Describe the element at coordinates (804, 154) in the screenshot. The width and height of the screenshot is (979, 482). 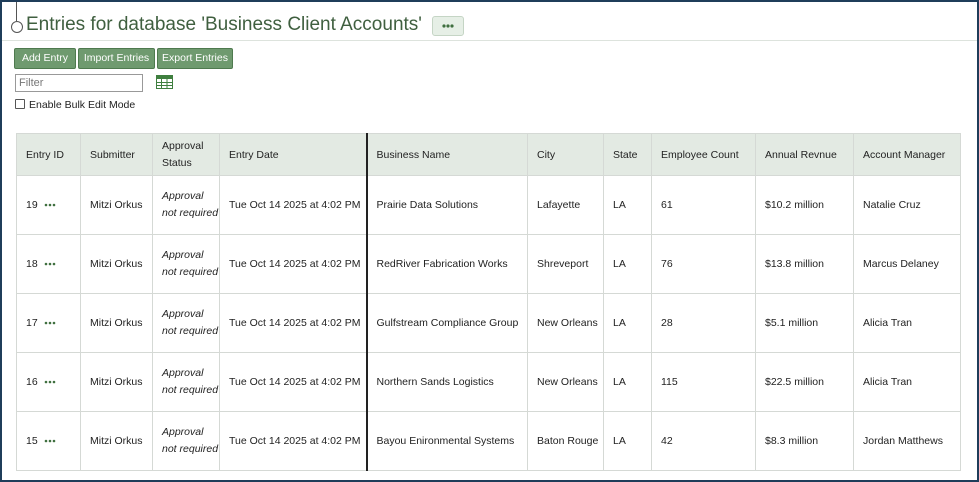
I see `column-header: Annual Revnue` at that location.